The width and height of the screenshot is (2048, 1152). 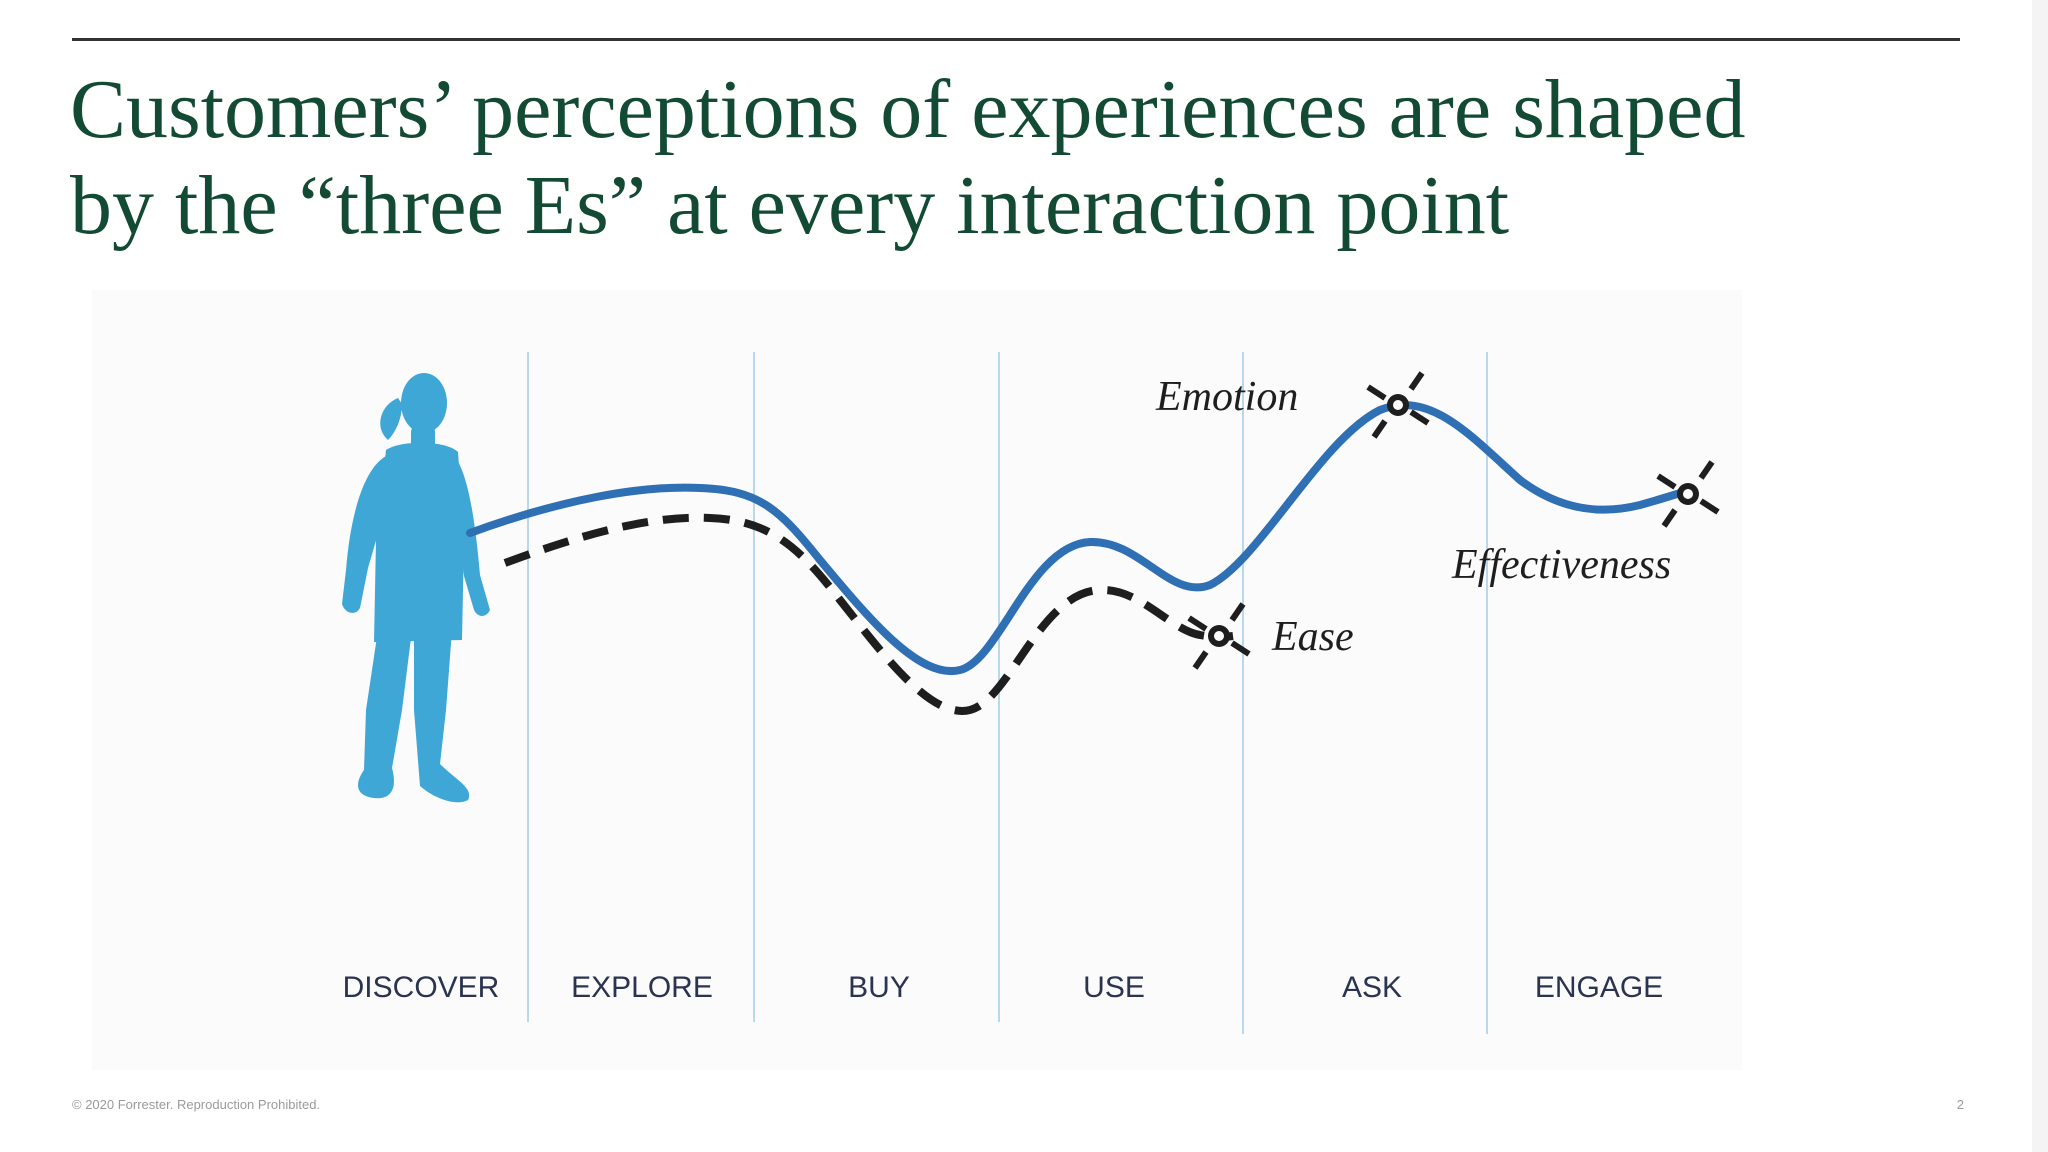 I want to click on stage-label-ask: ASK, so click(x=1372, y=987).